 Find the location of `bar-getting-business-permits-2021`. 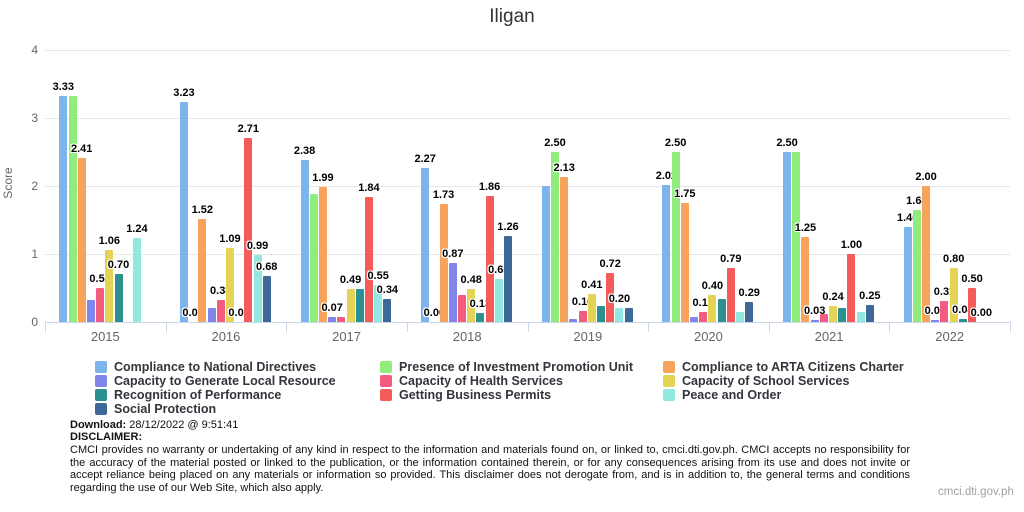

bar-getting-business-permits-2021 is located at coordinates (851, 288).